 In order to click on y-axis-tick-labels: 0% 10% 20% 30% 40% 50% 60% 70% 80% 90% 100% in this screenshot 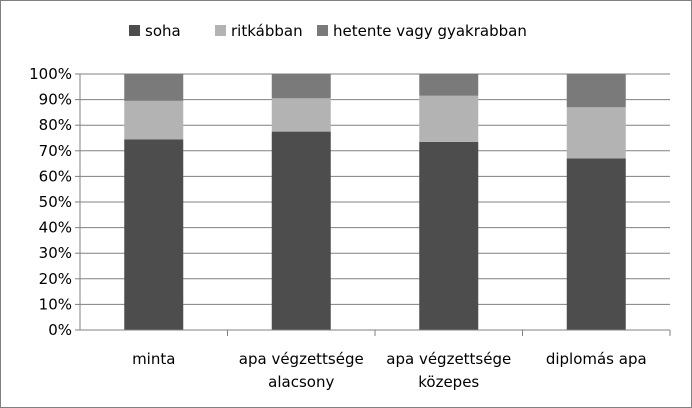, I will do `click(50, 202)`.